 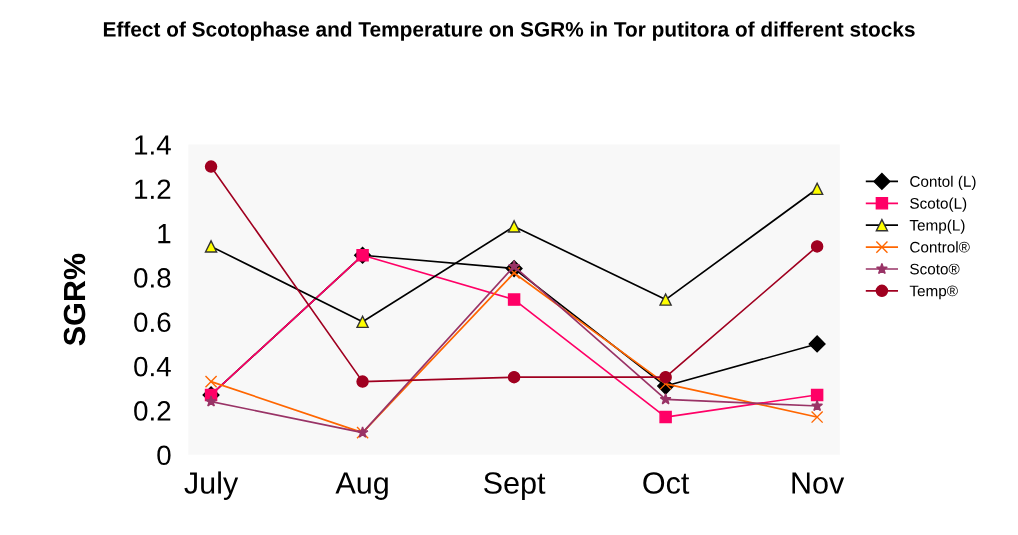 I want to click on x-tick-label: Aug, so click(x=361, y=486).